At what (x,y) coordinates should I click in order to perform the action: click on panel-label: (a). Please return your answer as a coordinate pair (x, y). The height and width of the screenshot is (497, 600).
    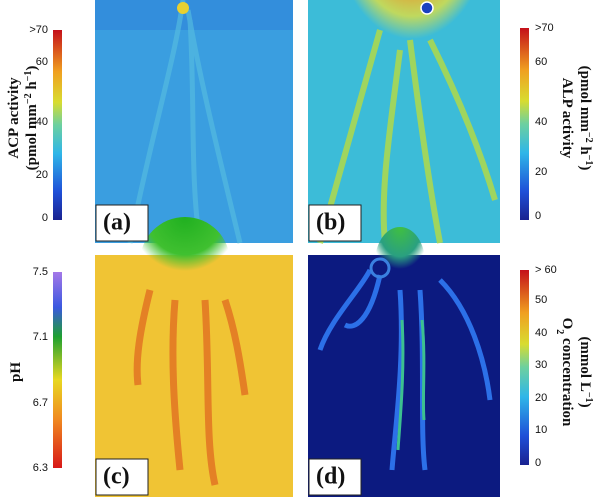
    Looking at the image, I should click on (117, 223).